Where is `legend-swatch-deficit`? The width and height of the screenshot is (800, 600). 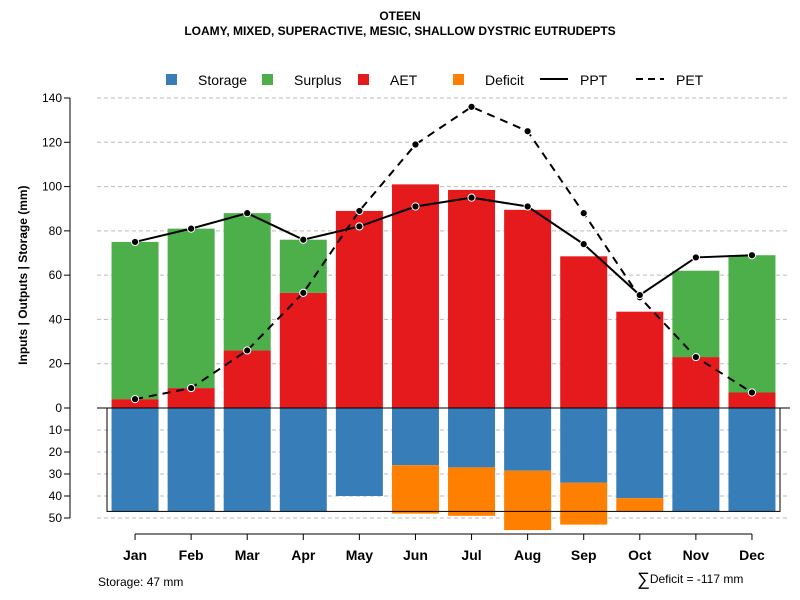 legend-swatch-deficit is located at coordinates (458, 79).